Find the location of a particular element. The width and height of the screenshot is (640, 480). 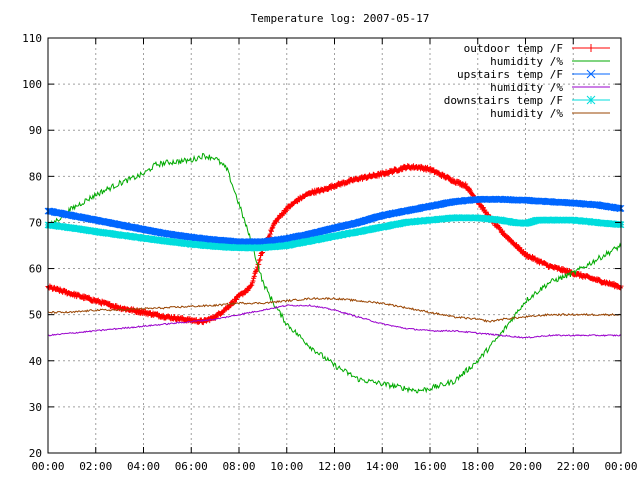

x-tick-label: 20:00 is located at coordinates (525, 466).